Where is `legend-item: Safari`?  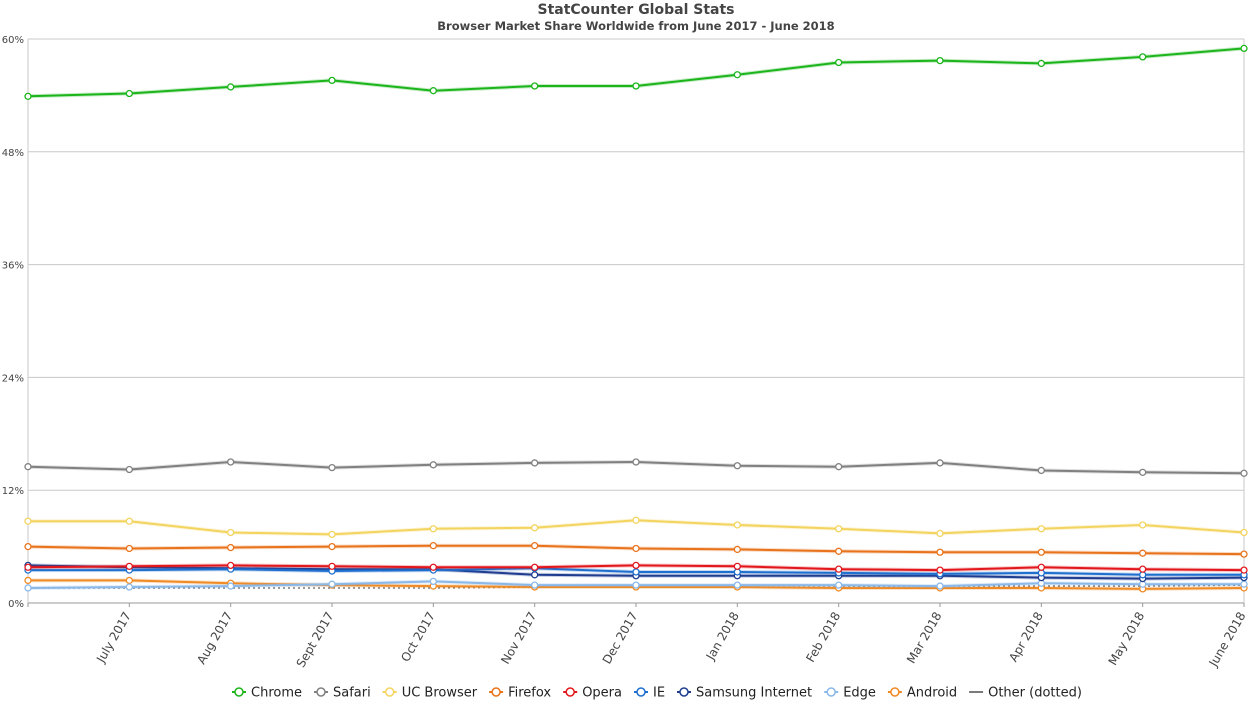
legend-item: Safari is located at coordinates (342, 693).